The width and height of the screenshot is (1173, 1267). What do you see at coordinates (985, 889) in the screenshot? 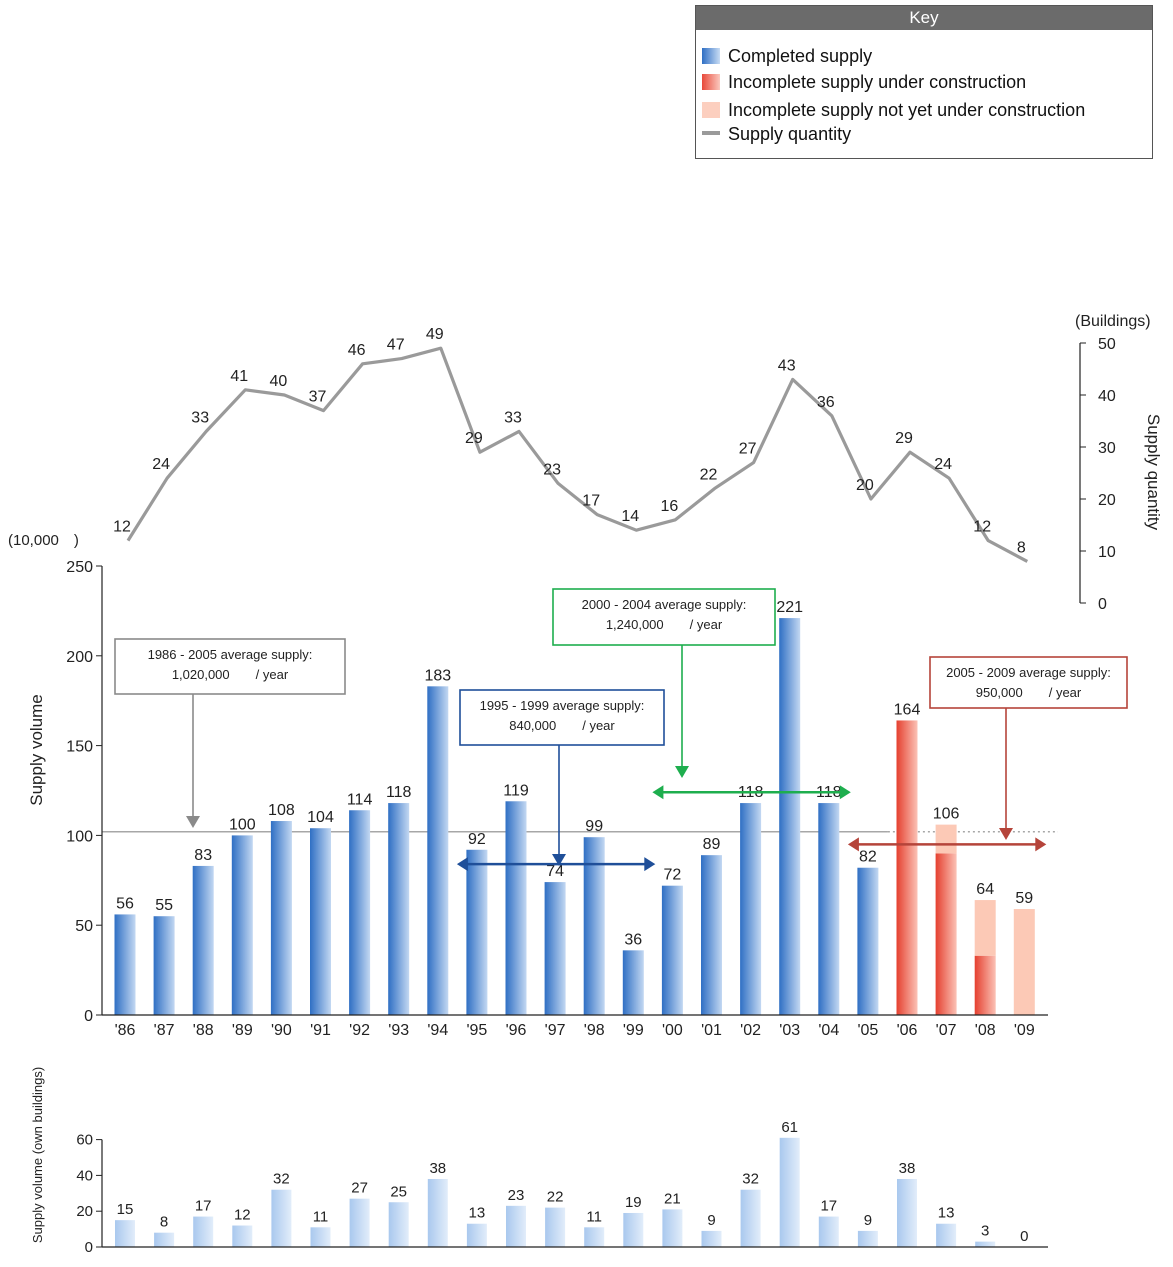
I see `supply-bar-value-label: 64` at bounding box center [985, 889].